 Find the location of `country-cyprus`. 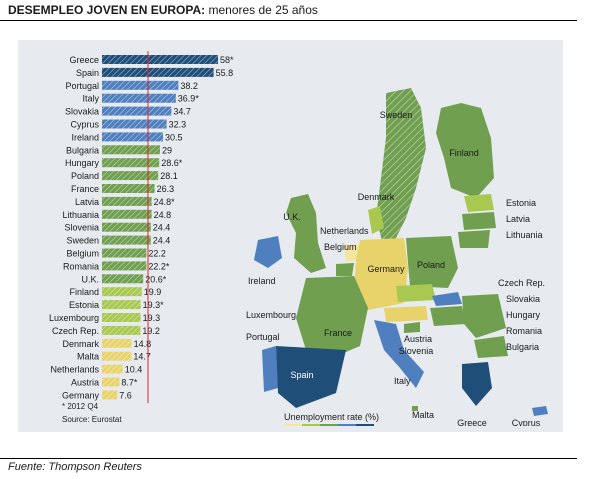

country-cyprus is located at coordinates (540, 411).